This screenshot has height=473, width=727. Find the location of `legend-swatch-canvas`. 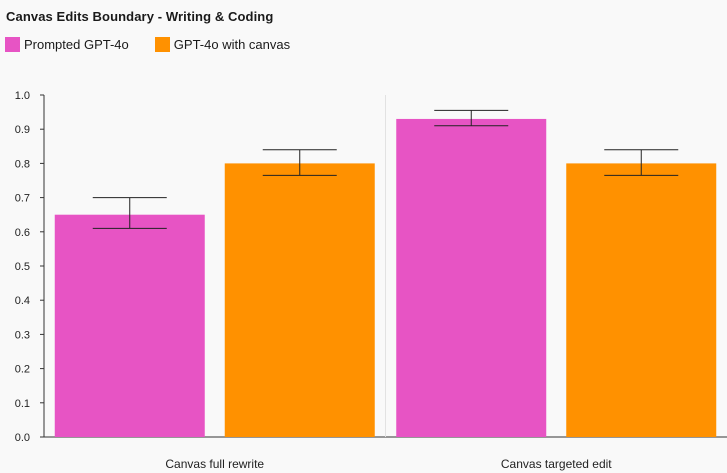

legend-swatch-canvas is located at coordinates (162, 44).